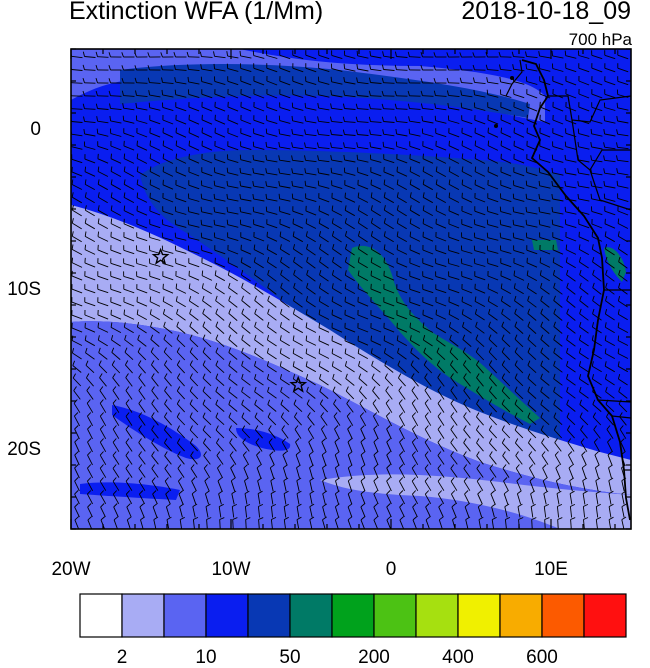 The image size is (650, 668). I want to click on colorbar-label-600: 600, so click(542, 658).